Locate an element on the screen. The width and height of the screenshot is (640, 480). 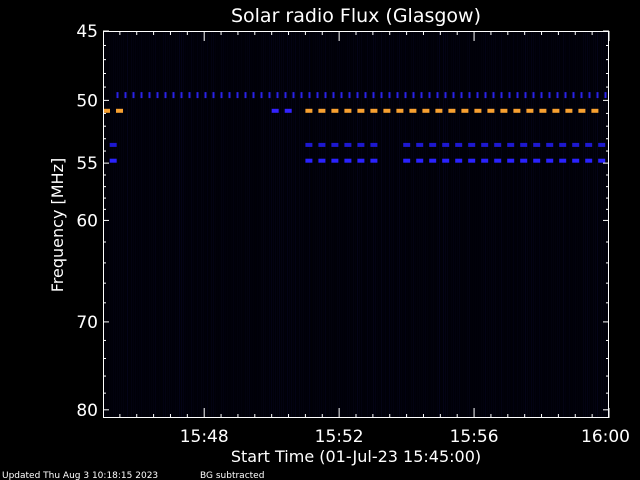
x-tick-label: 15:48 is located at coordinates (204, 437).